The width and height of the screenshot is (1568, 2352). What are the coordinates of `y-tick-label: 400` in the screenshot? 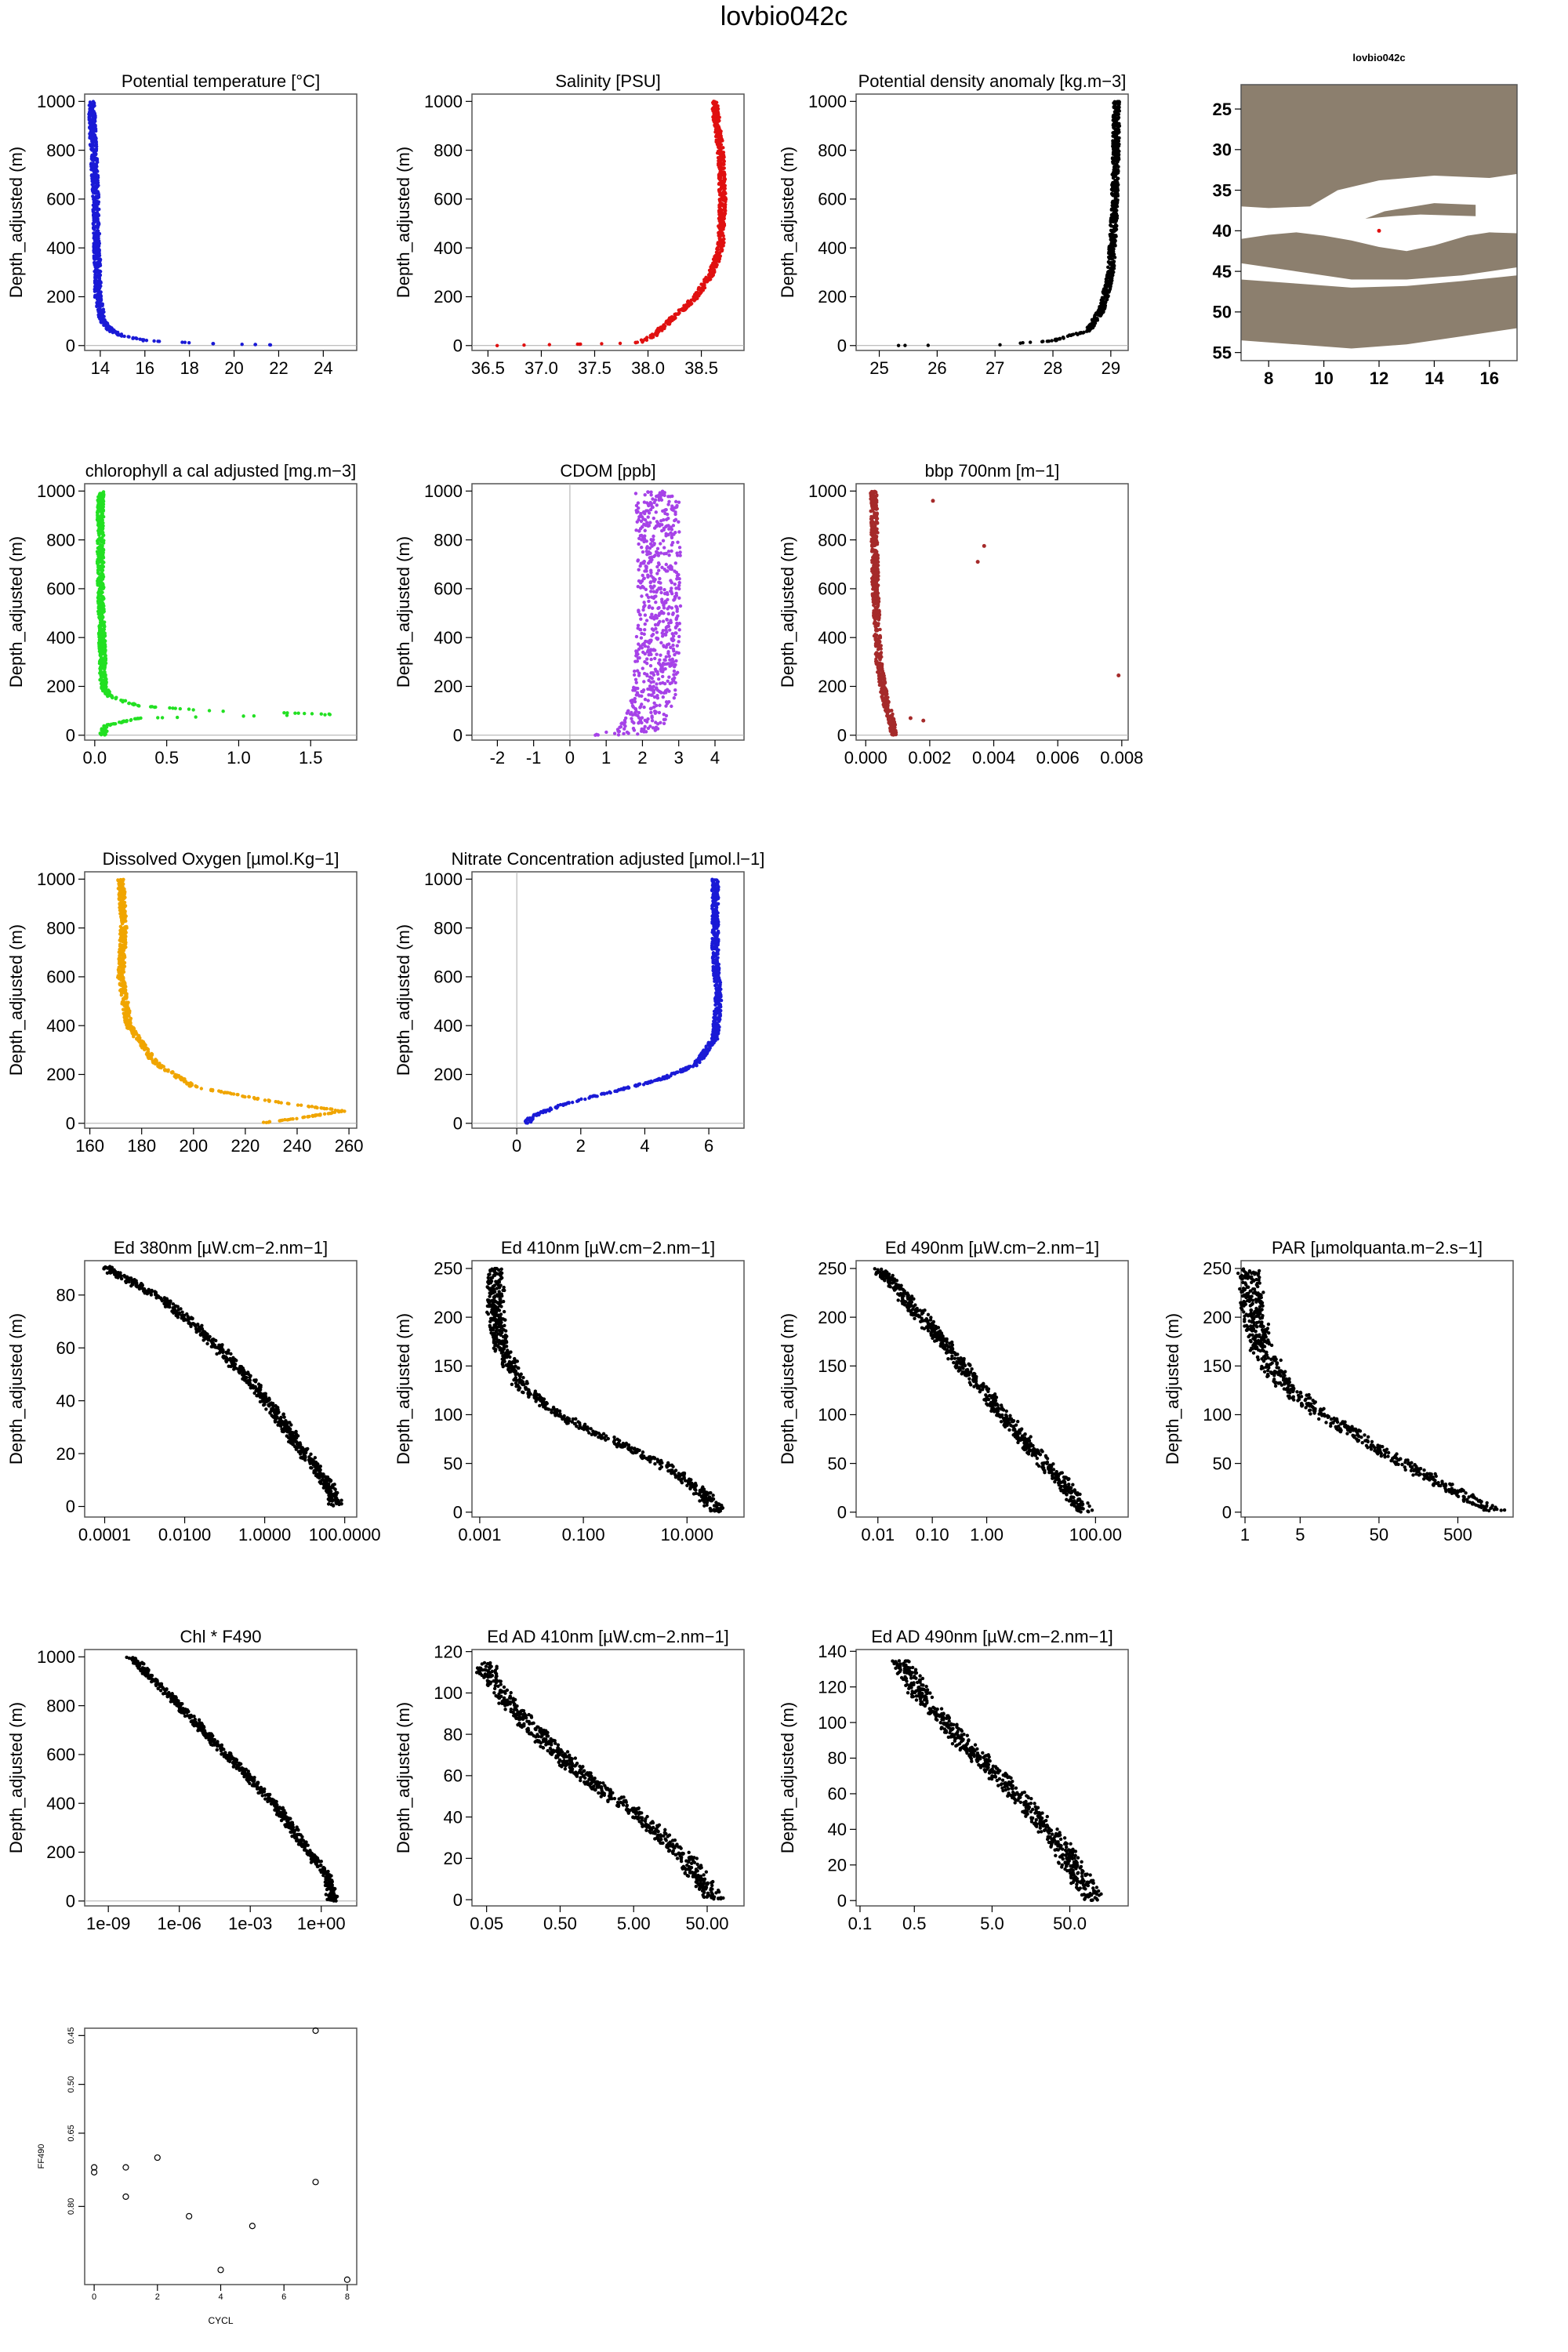 It's located at (449, 638).